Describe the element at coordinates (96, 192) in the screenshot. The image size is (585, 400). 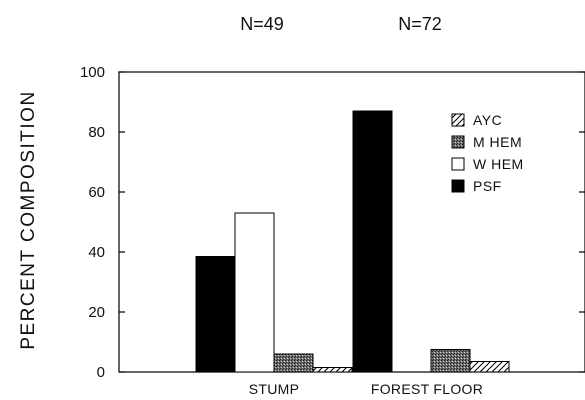
I see `y-tick-label: 60` at that location.